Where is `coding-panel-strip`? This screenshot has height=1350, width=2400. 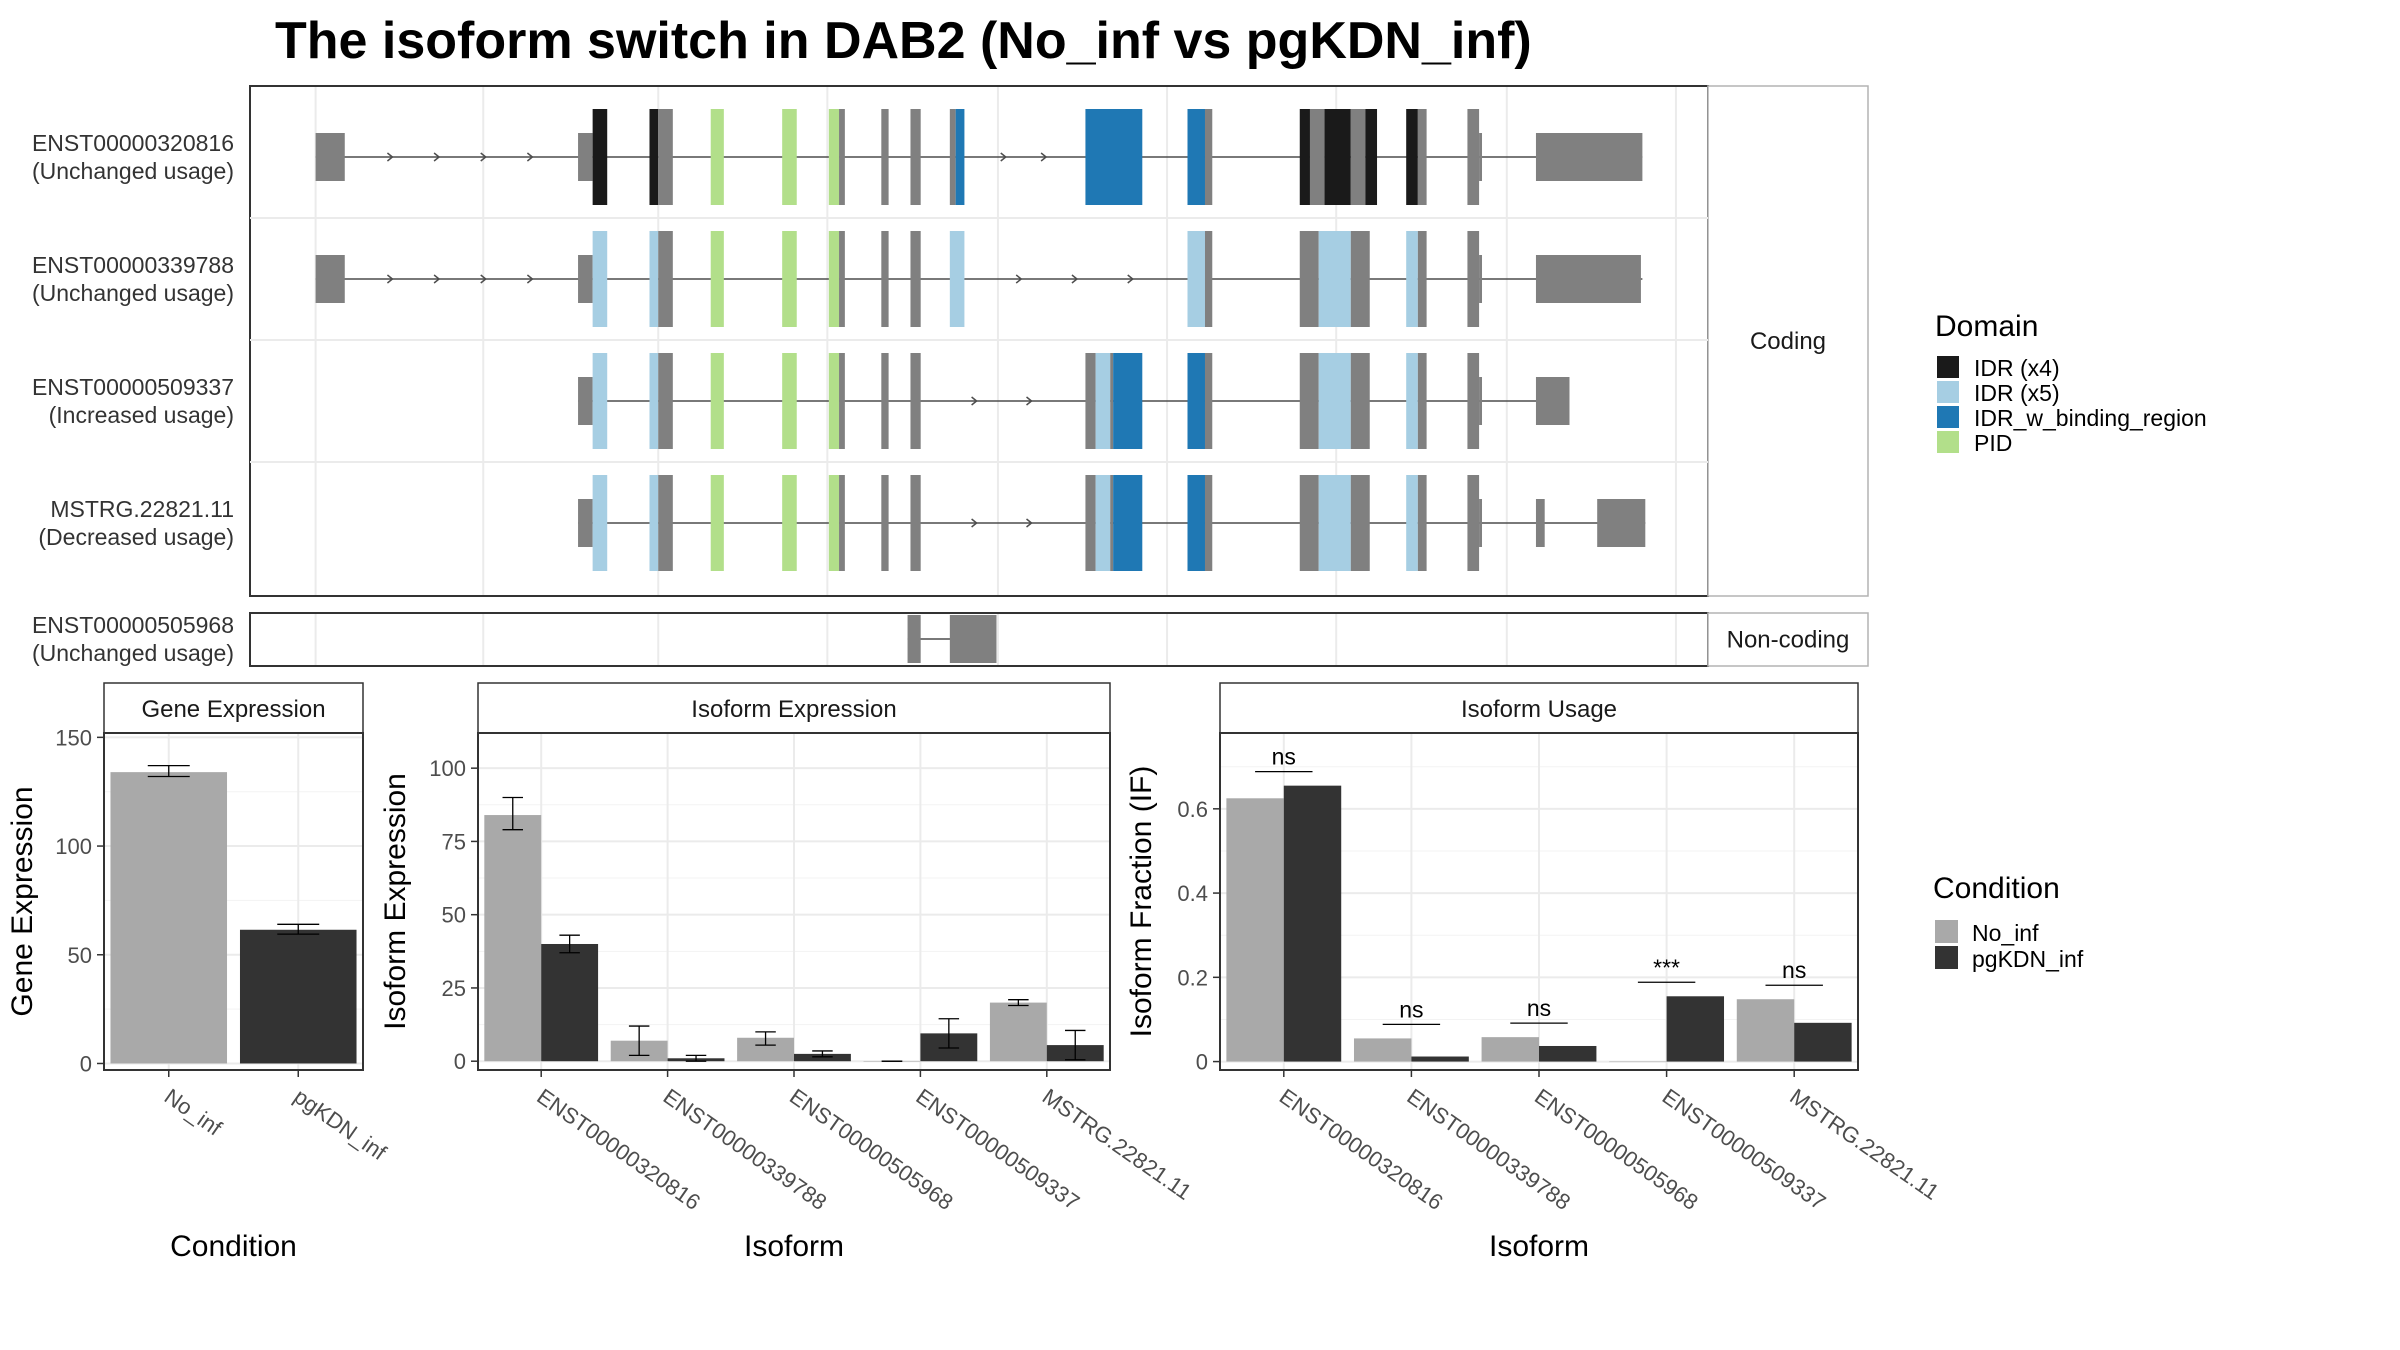
coding-panel-strip is located at coordinates (1788, 341).